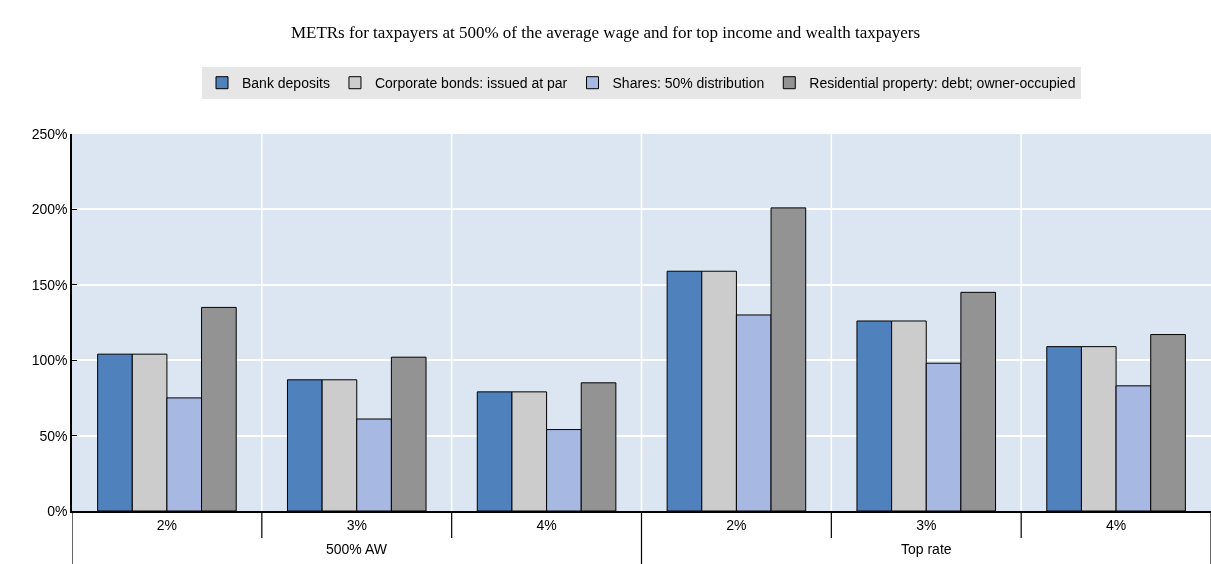 The width and height of the screenshot is (1211, 564). I want to click on y-tick-label: 200%, so click(49, 209).